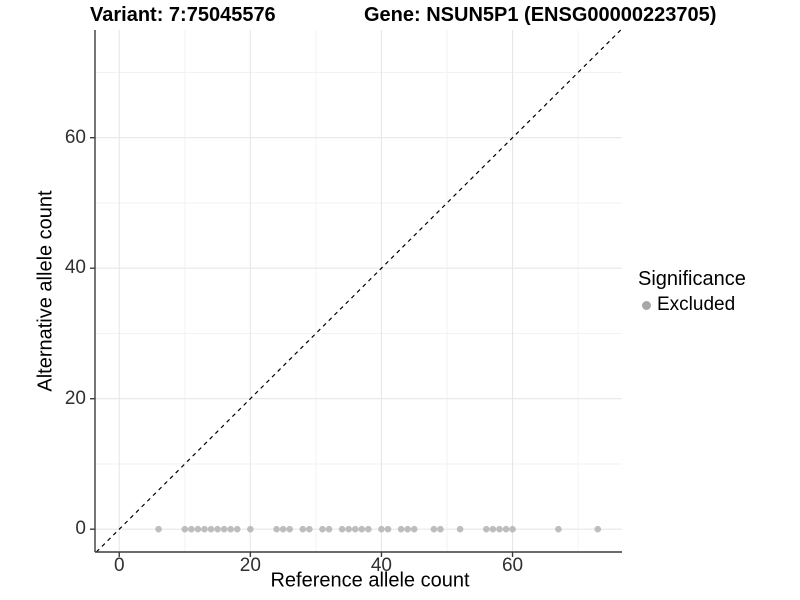  What do you see at coordinates (696, 304) in the screenshot?
I see `legend-item-label: Excluded` at bounding box center [696, 304].